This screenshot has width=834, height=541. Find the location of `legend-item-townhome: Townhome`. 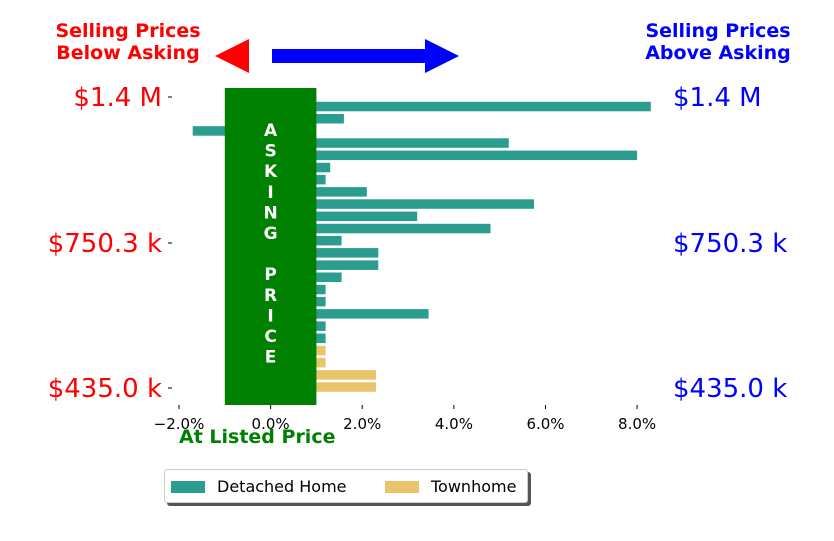

legend-item-townhome: Townhome is located at coordinates (450, 486).